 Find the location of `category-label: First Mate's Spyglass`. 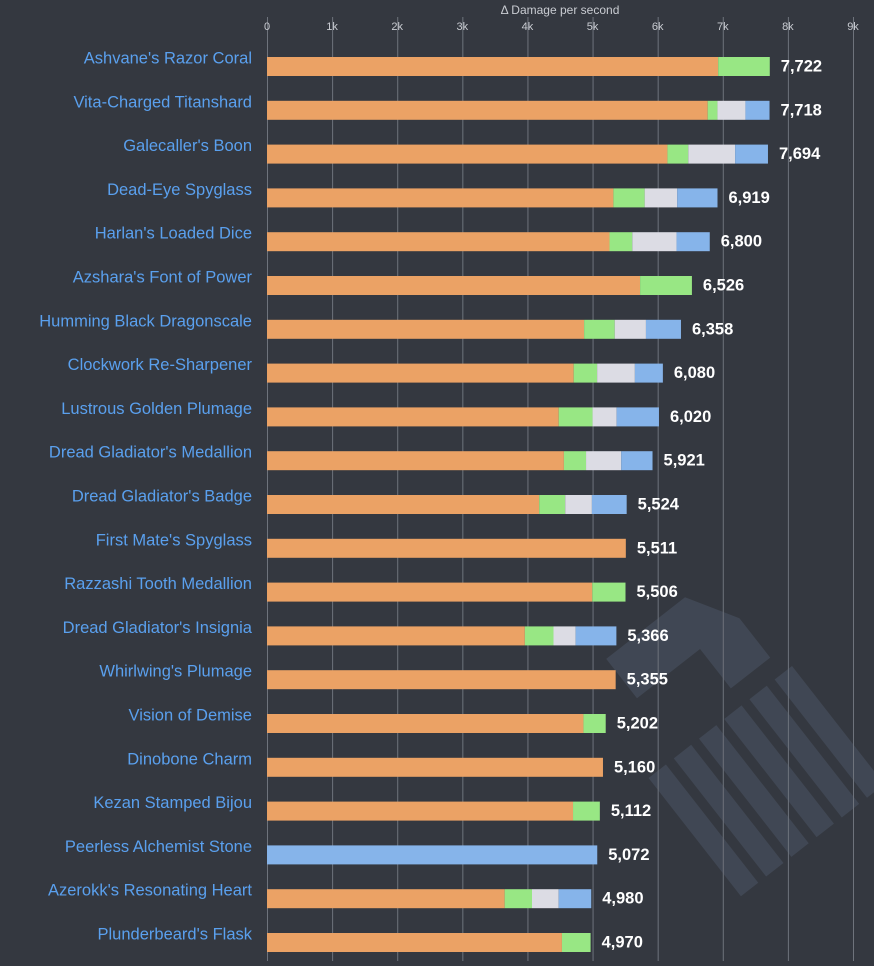

category-label: First Mate's Spyglass is located at coordinates (174, 540).